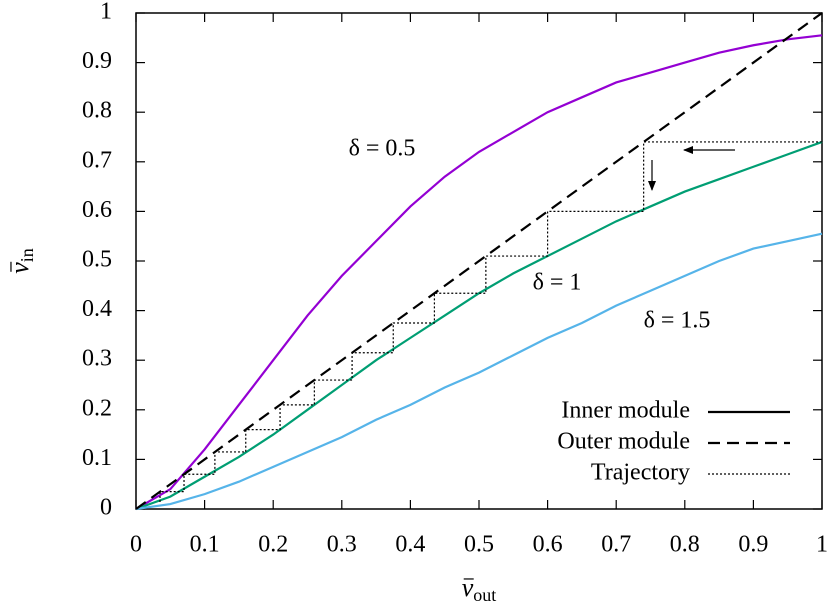 This screenshot has width=830, height=603. I want to click on x-tick-label: 0, so click(136, 545).